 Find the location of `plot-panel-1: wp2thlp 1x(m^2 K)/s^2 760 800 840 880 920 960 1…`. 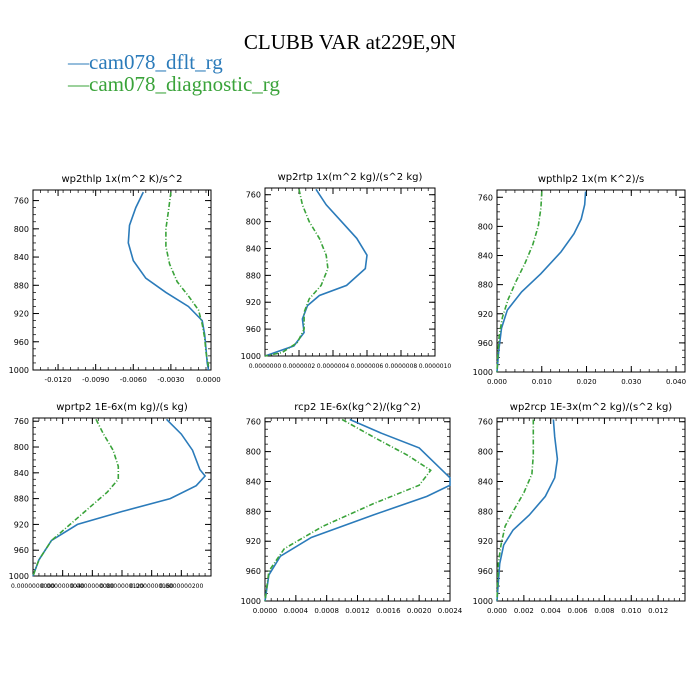

plot-panel-1: wp2thlp 1x(m^2 K)/s^2 760 800 840 880 920 960 1… is located at coordinates (115, 279).